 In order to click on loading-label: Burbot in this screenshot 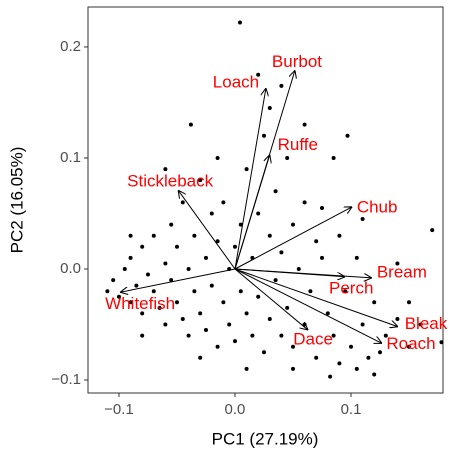, I will do `click(297, 61)`.